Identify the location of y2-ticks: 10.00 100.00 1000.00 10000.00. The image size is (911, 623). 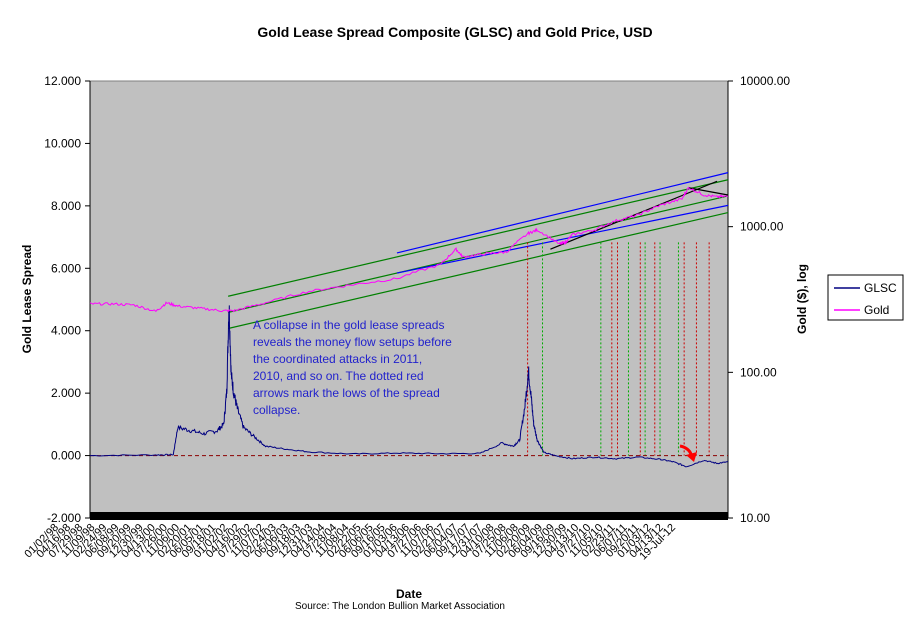
(759, 299).